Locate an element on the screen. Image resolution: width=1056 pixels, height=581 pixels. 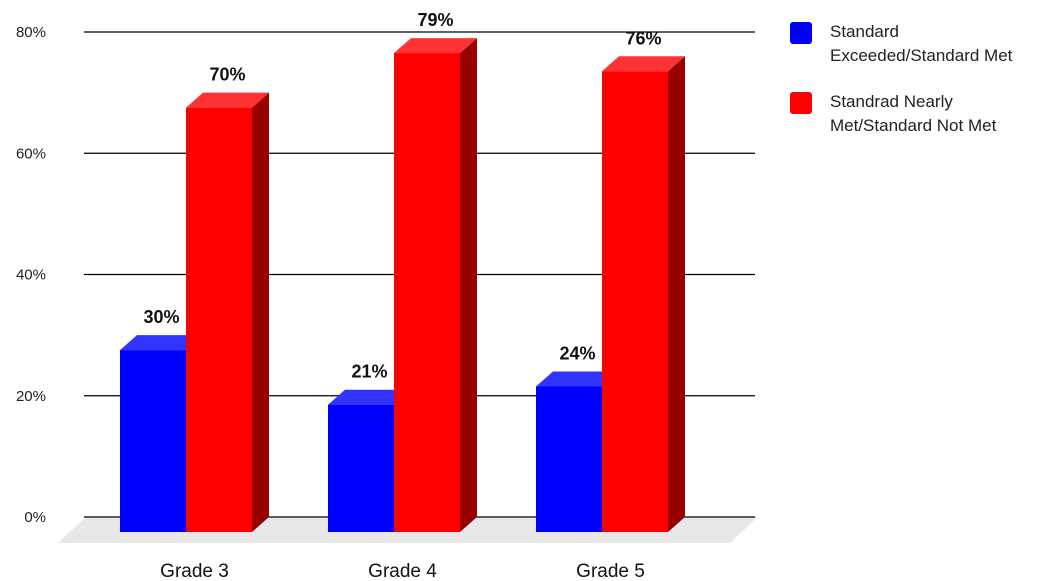
y-tick-label: 20% is located at coordinates (31, 396).